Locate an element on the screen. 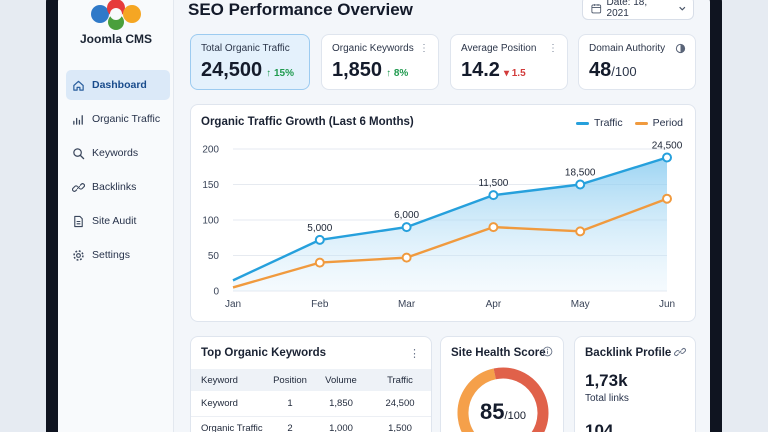  sidebar-item-organic-traffic: Organic Traffic is located at coordinates (118, 119).